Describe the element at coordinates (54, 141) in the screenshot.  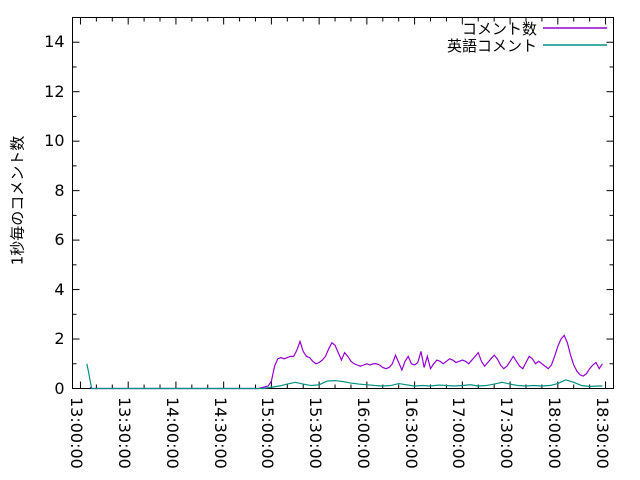
I see `y-tick-label: 10` at that location.